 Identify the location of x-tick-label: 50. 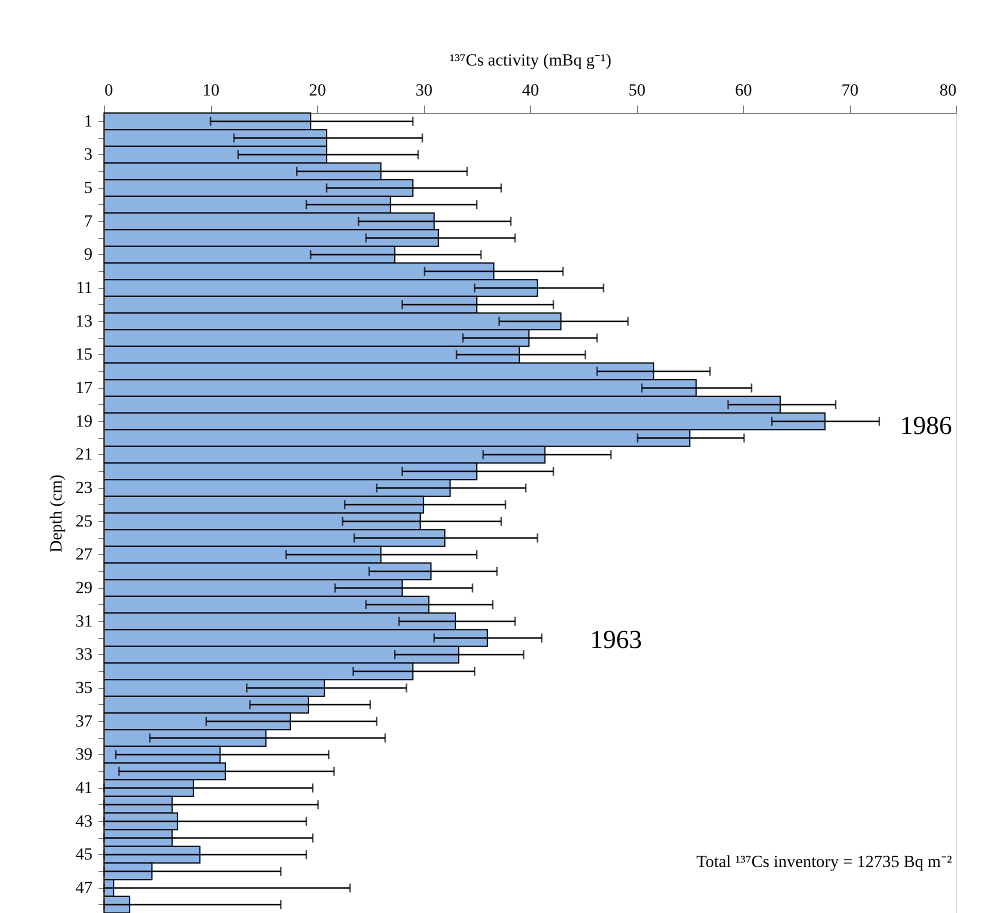
(637, 90).